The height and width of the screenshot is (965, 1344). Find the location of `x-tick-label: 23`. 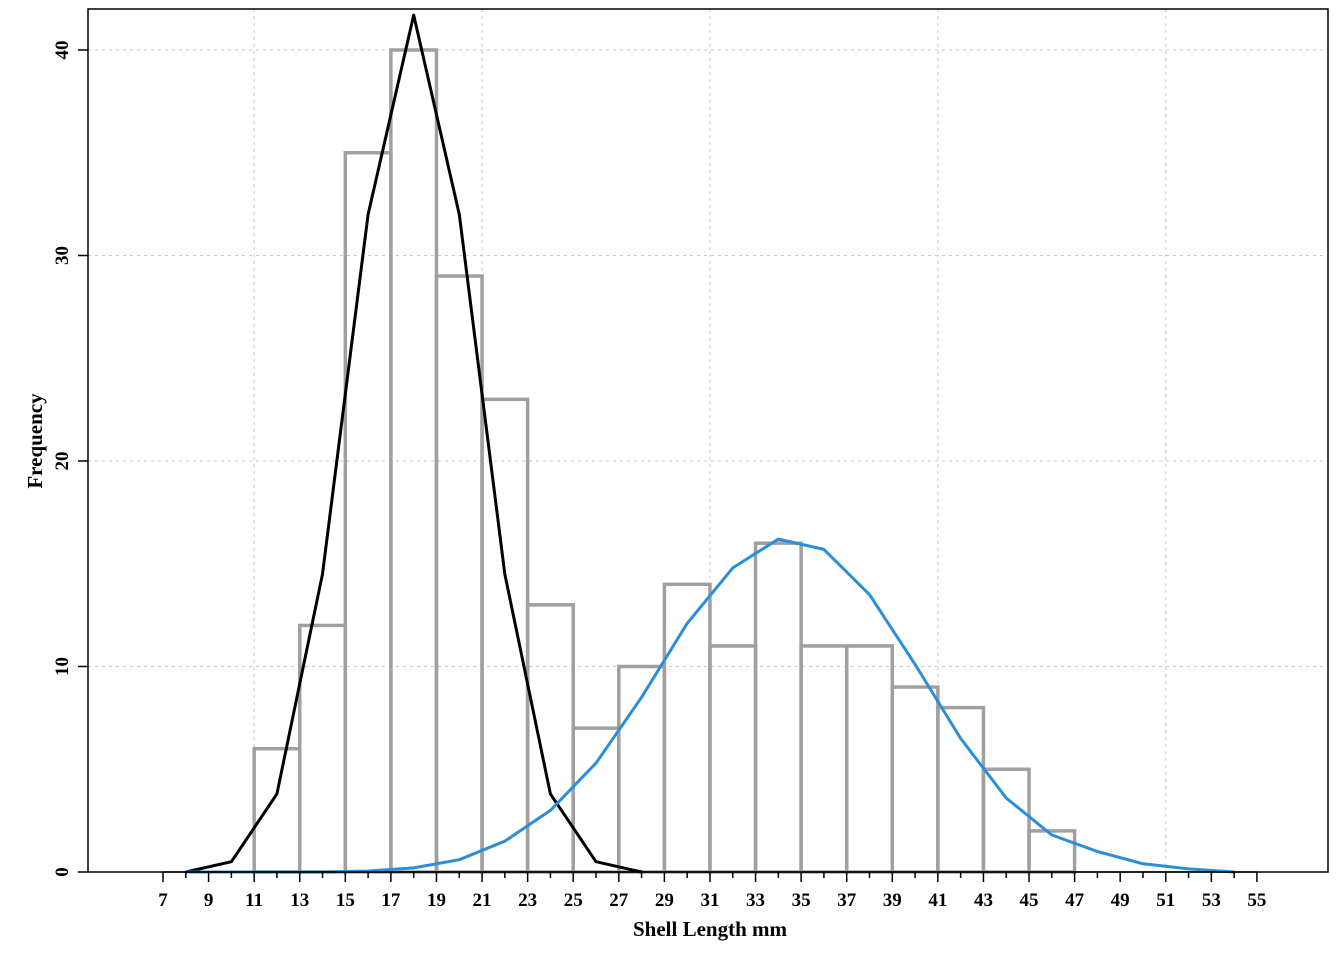

x-tick-label: 23 is located at coordinates (527, 900).